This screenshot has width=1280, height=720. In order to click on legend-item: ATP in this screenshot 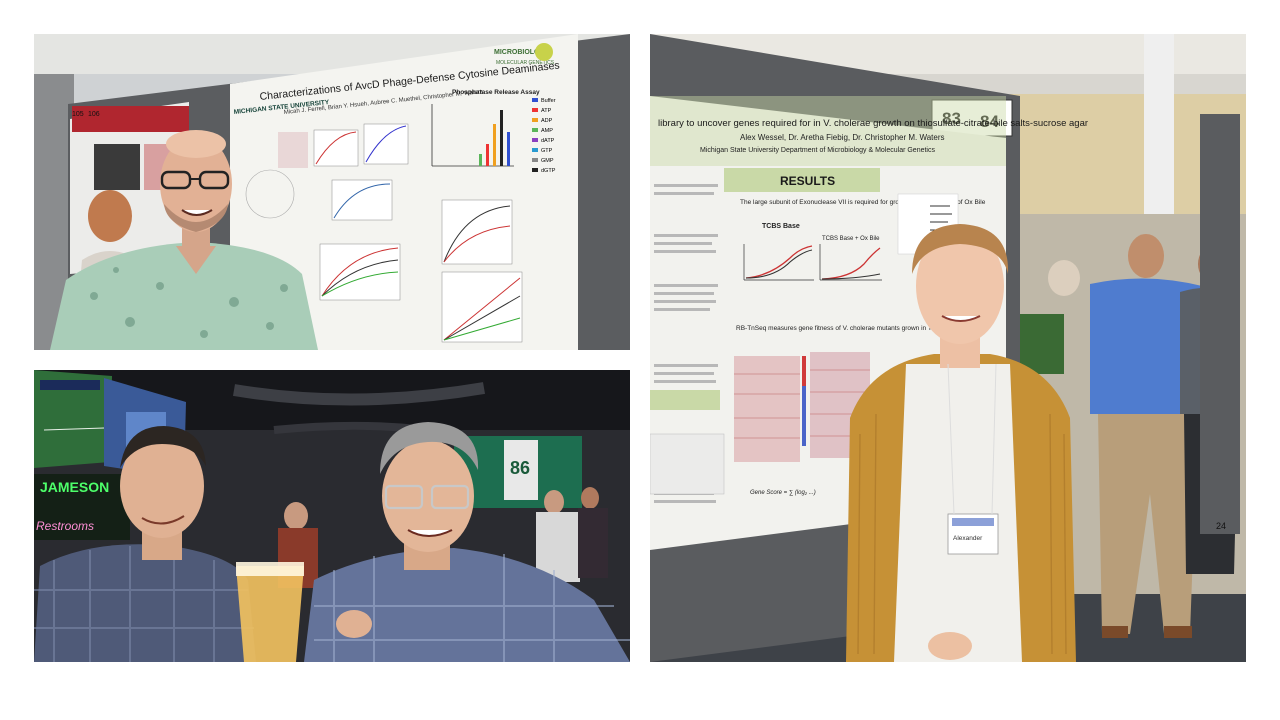, I will do `click(546, 111)`.